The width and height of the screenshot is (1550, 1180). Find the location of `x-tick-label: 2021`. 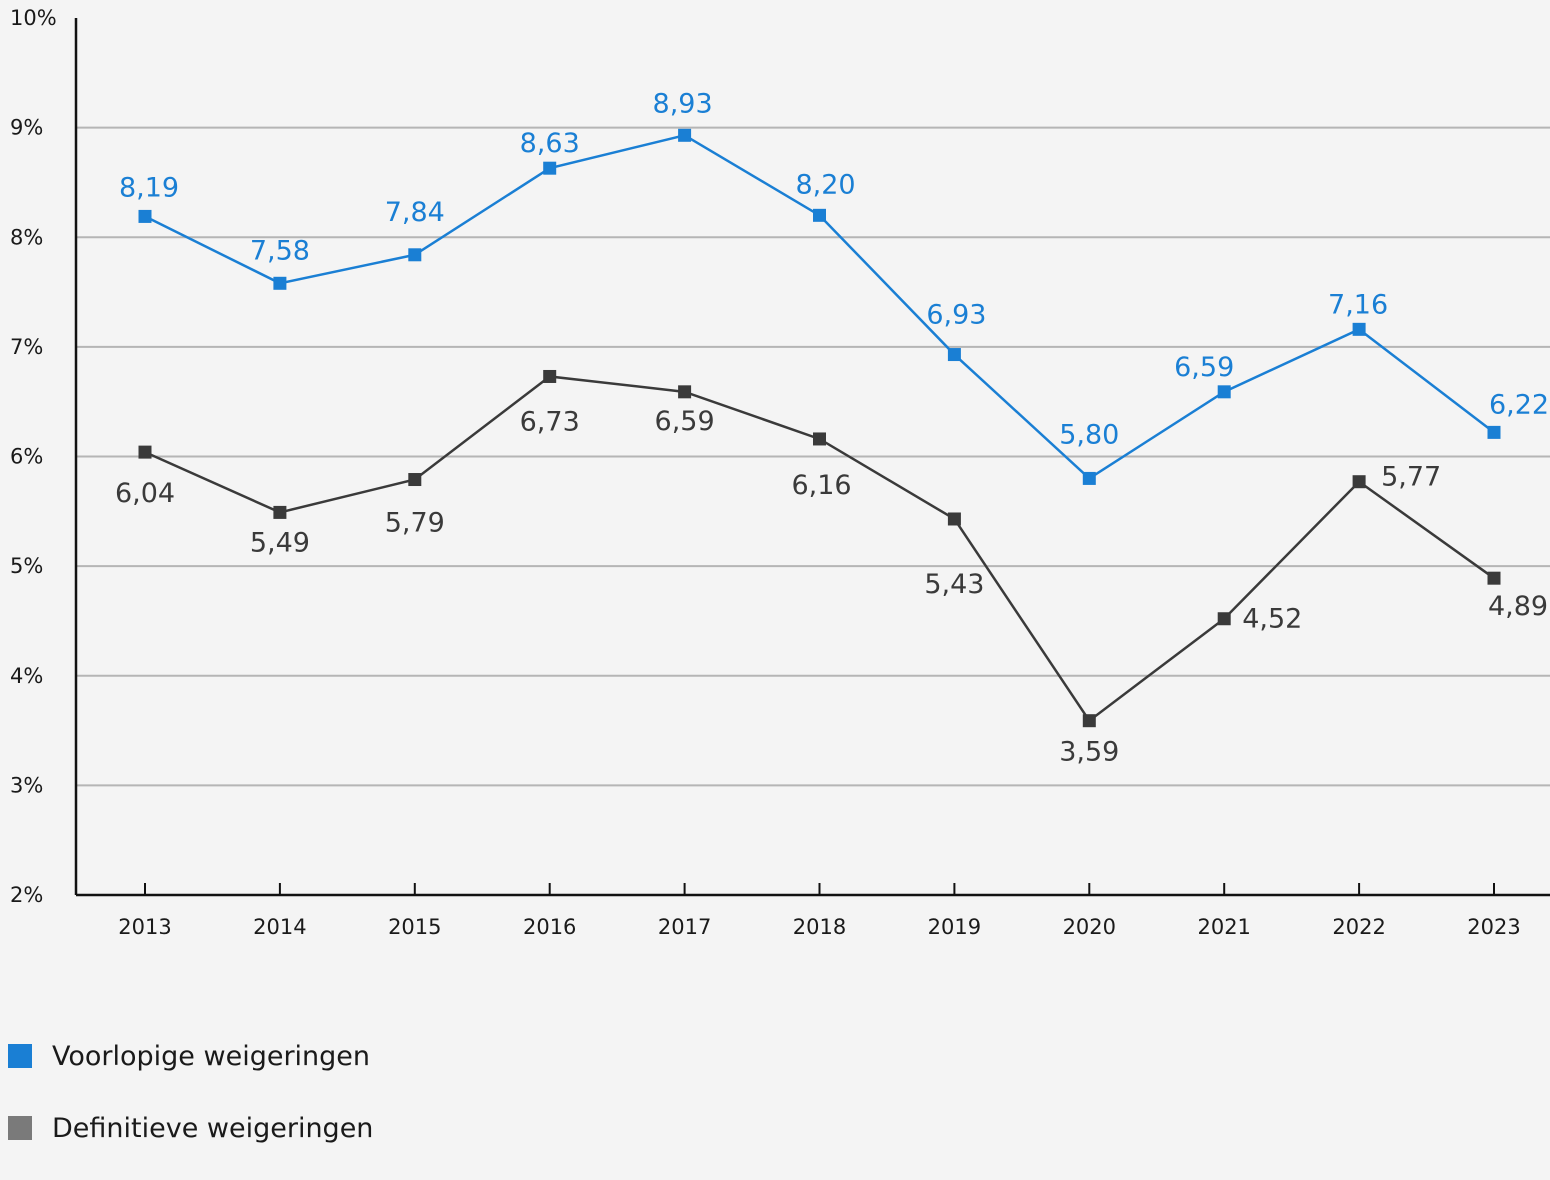

x-tick-label: 2021 is located at coordinates (1223, 927).